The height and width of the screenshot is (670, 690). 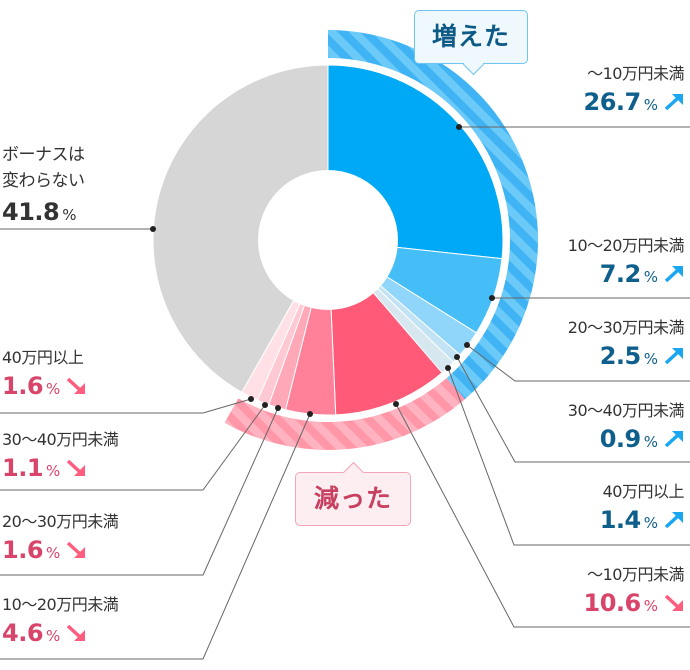 I want to click on decrease-band, so click(x=344, y=414).